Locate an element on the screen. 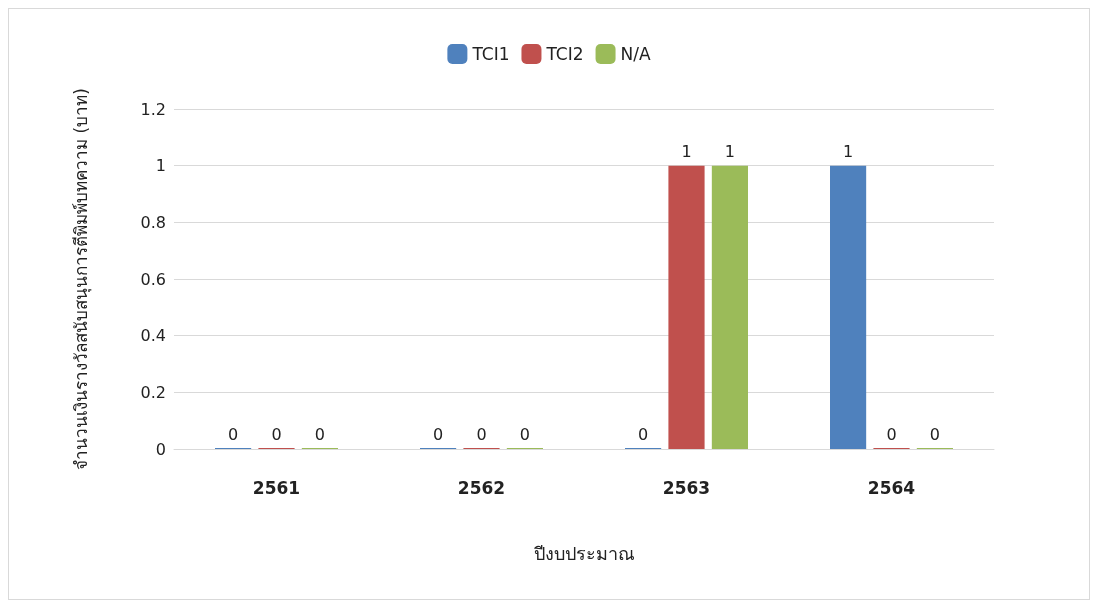 This screenshot has height=605, width=1099. y-tick-label: 0.4 is located at coordinates (153, 336).